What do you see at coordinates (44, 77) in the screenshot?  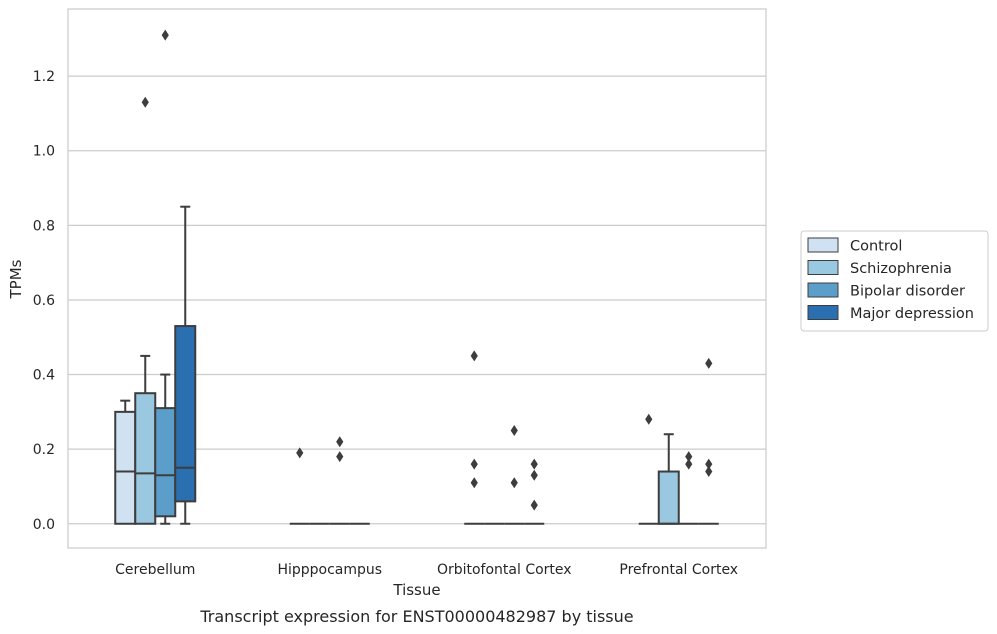 I see `y-tick-label: 1.2` at bounding box center [44, 77].